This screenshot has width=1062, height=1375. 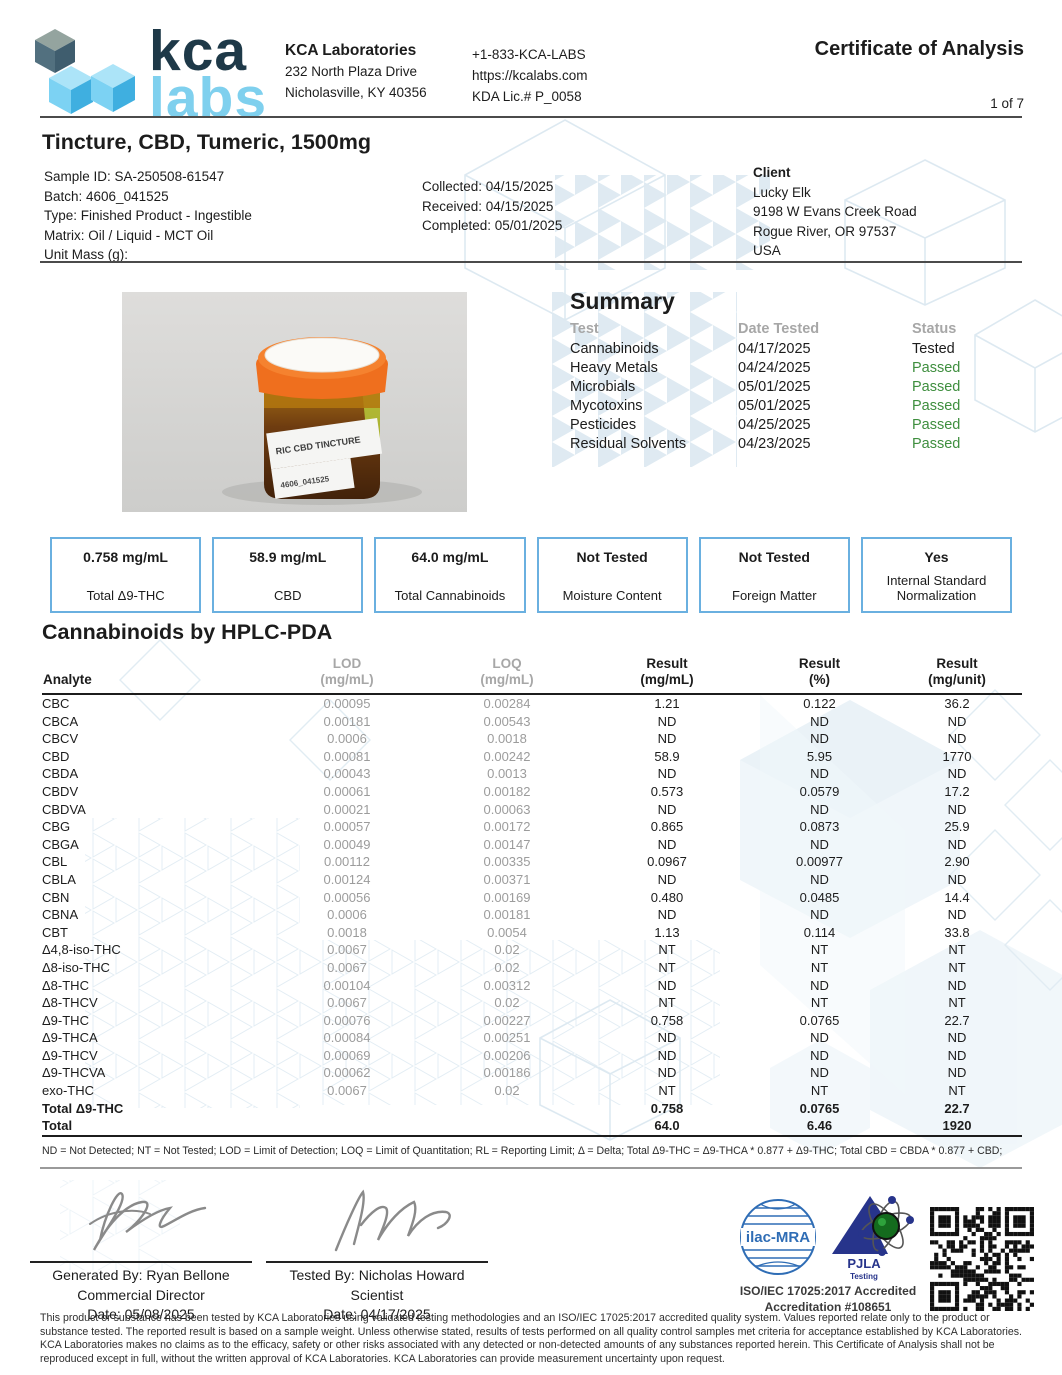 I want to click on analyte-row: Δ9-THCA 0.00084 0.00251 ND ND ND, so click(x=532, y=1038).